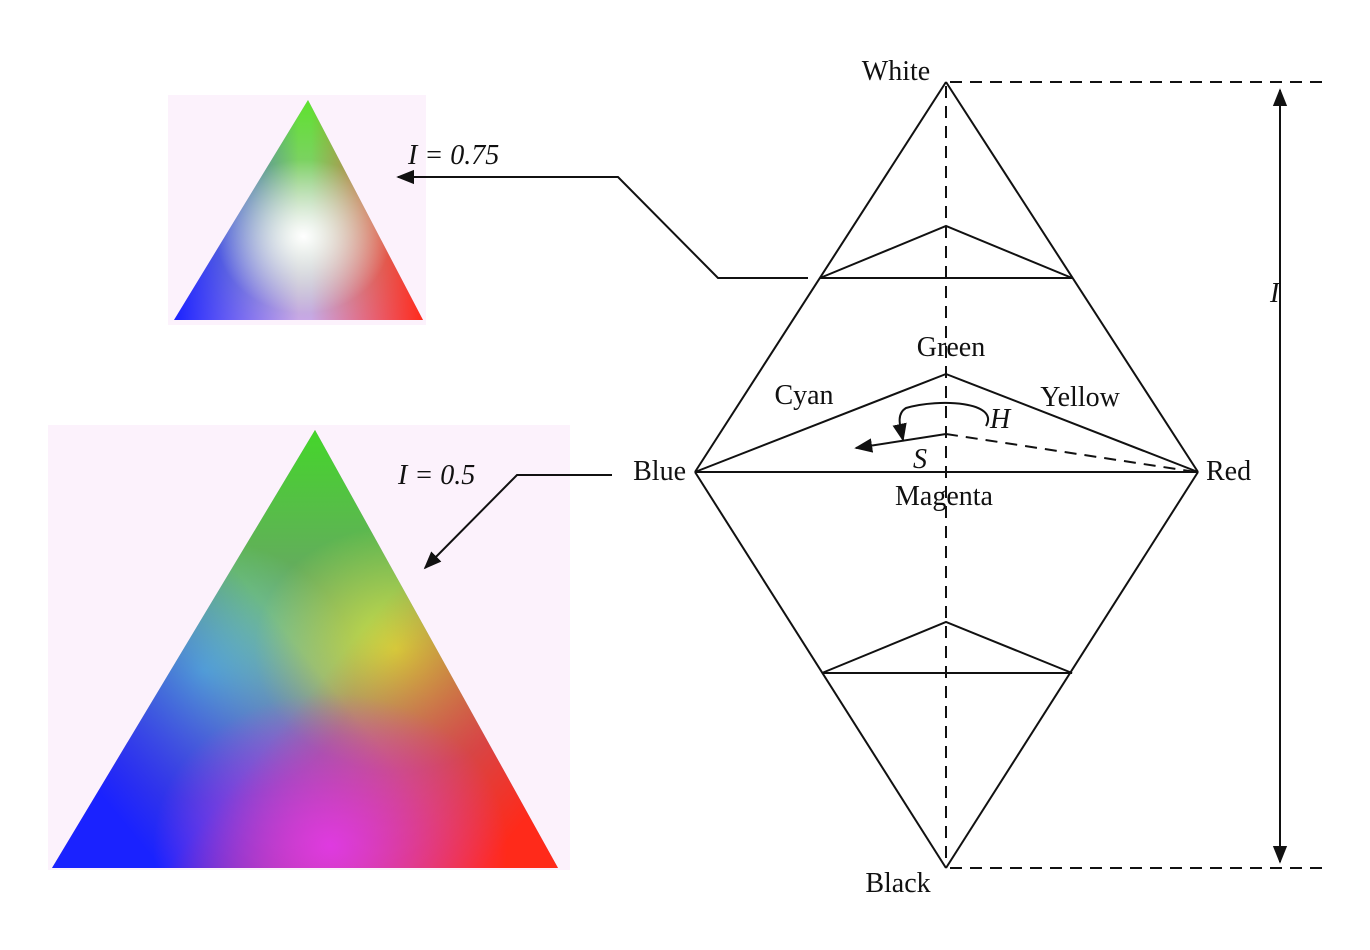  I want to click on label-intensity-axis: I, so click(1275, 293).